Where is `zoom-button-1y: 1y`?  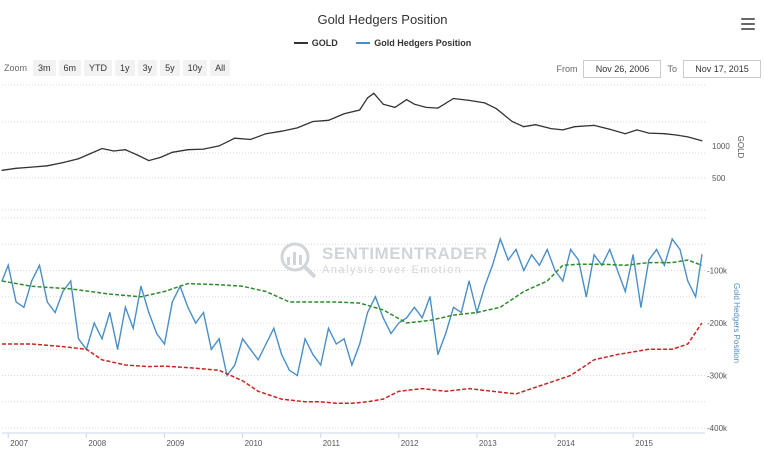
zoom-button-1y: 1y is located at coordinates (125, 68).